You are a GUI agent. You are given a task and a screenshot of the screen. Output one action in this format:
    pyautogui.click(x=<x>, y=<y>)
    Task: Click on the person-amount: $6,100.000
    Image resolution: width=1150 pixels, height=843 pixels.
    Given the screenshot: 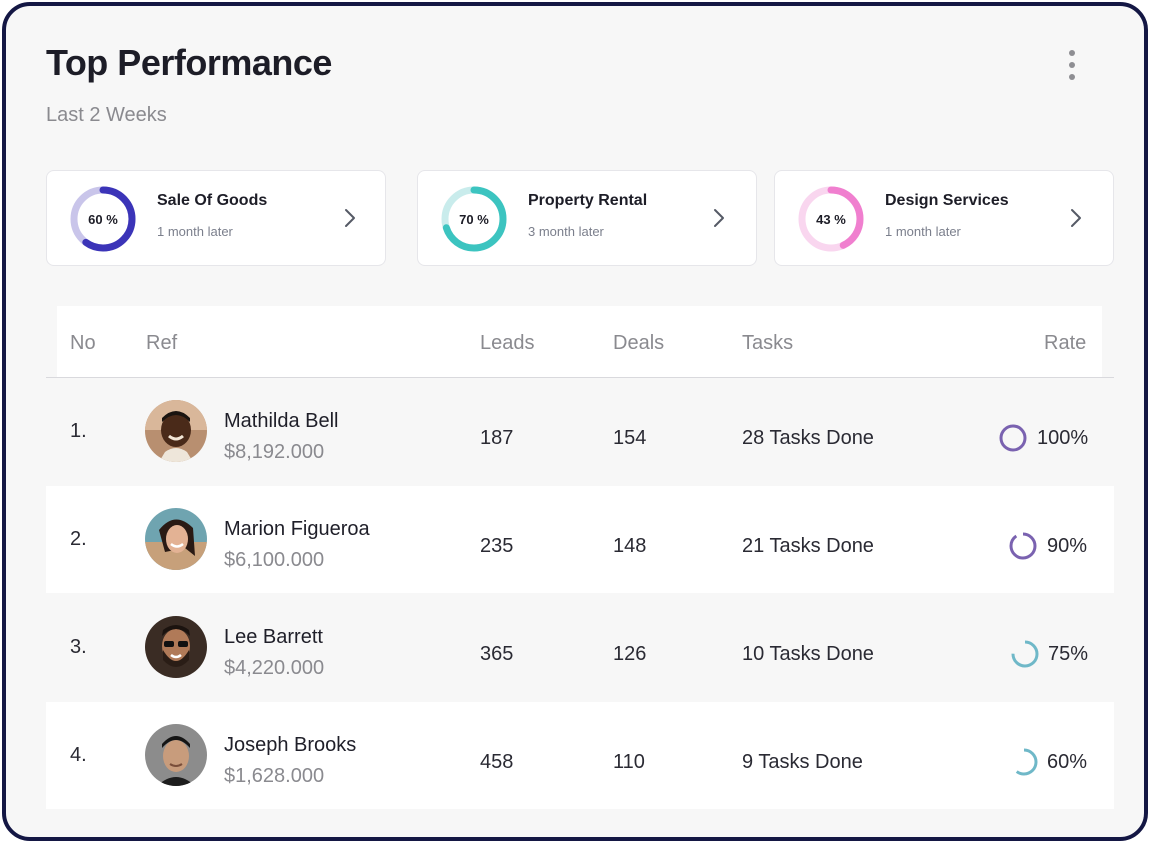 What is the action you would take?
    pyautogui.click(x=274, y=560)
    